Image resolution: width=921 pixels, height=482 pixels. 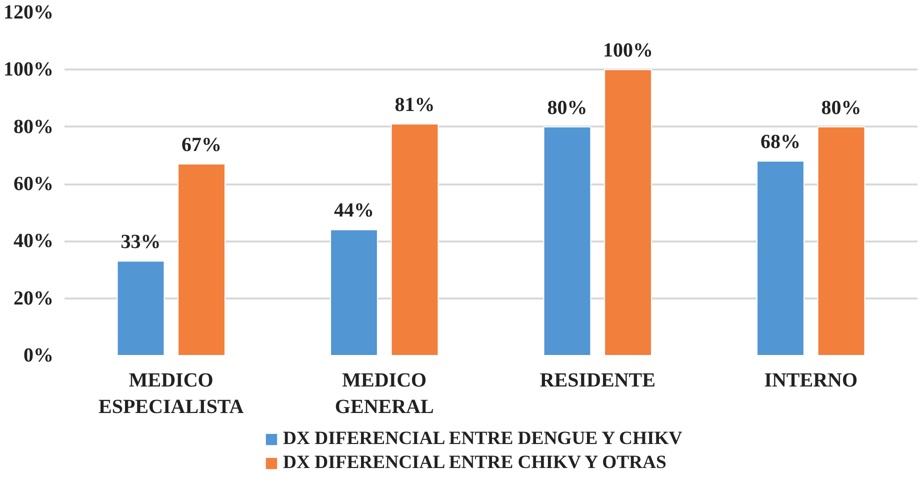 What do you see at coordinates (811, 381) in the screenshot?
I see `x-tick-label: INTERNO` at bounding box center [811, 381].